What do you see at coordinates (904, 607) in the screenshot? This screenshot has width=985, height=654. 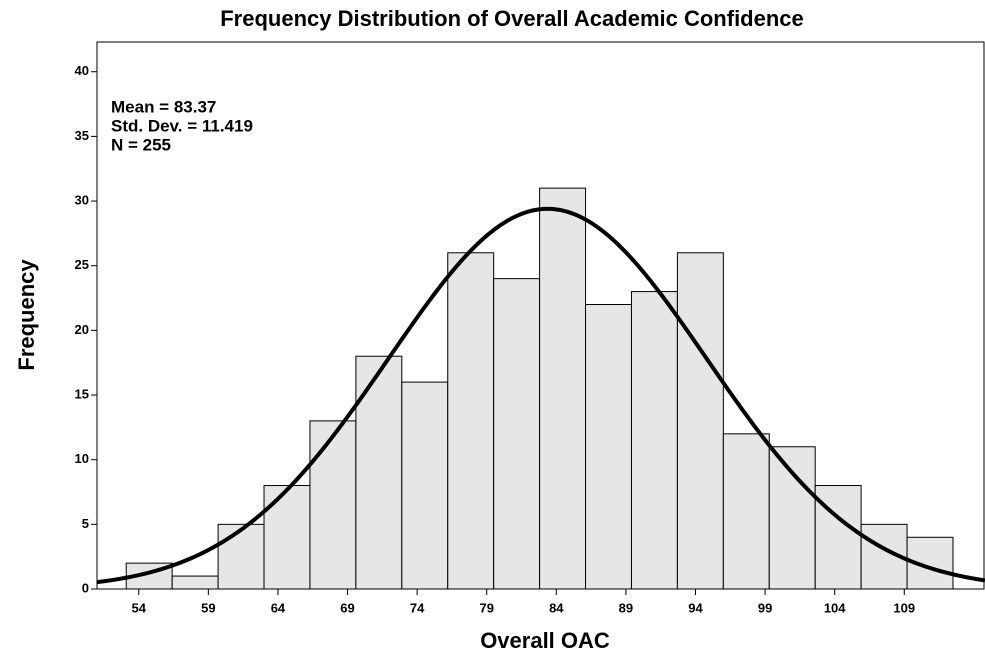 I see `x-tick-label: 109` at bounding box center [904, 607].